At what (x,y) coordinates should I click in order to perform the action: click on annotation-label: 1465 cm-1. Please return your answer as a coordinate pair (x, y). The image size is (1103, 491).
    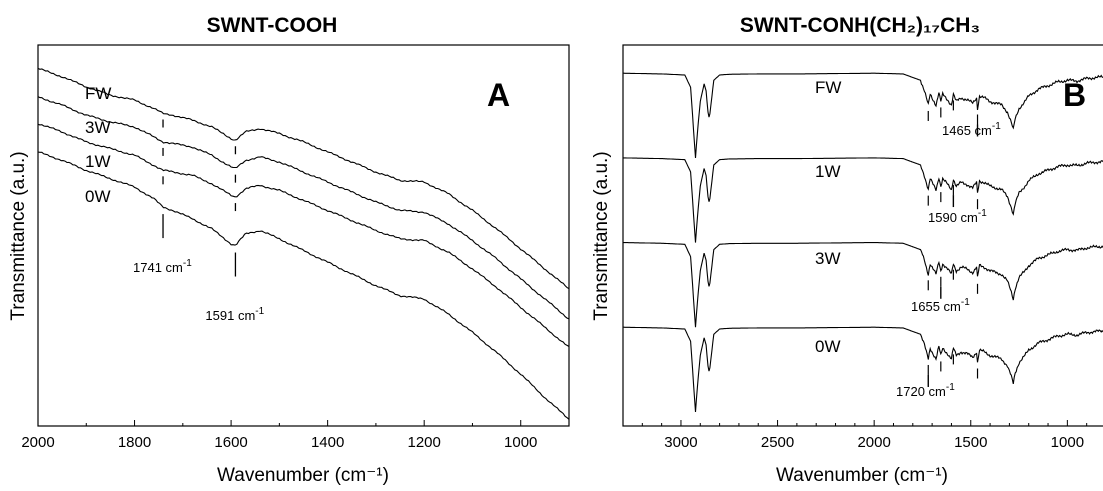
    Looking at the image, I should click on (971, 129).